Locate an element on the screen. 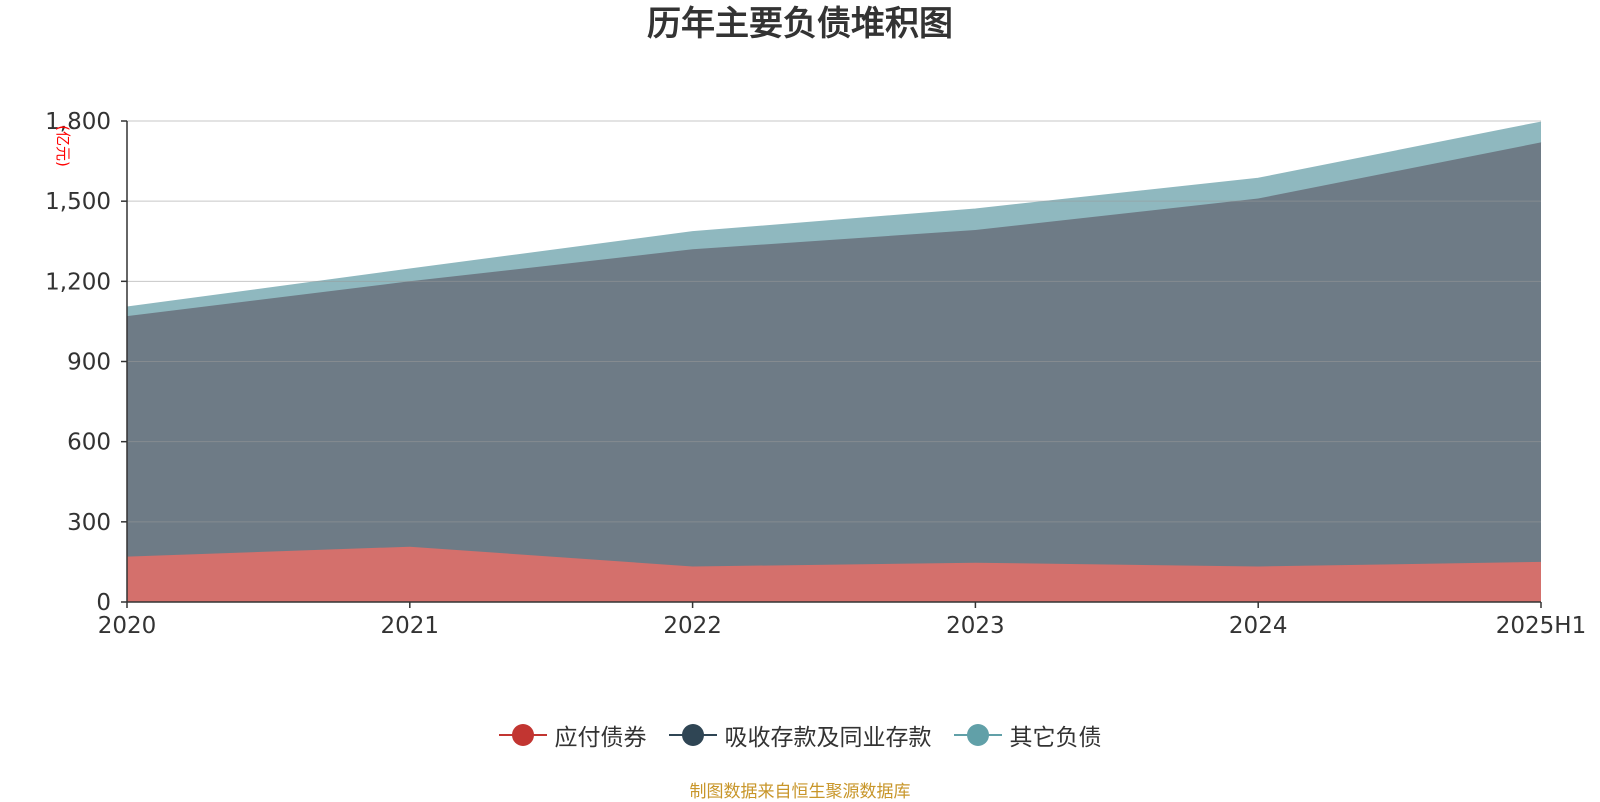  legend-marker-deposits is located at coordinates (692, 735).